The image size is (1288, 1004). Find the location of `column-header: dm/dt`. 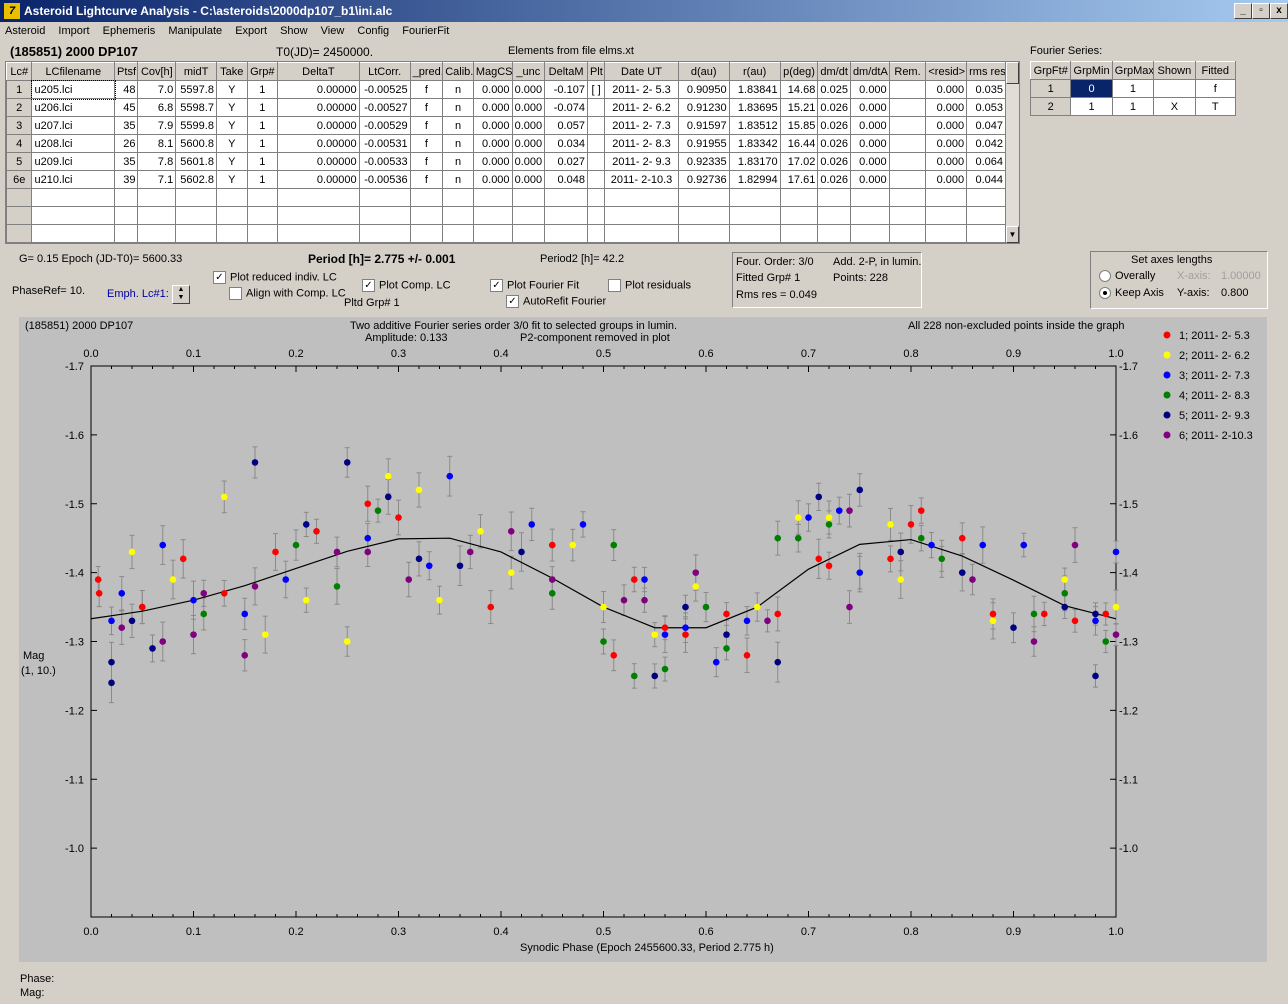

column-header: dm/dt is located at coordinates (834, 71).